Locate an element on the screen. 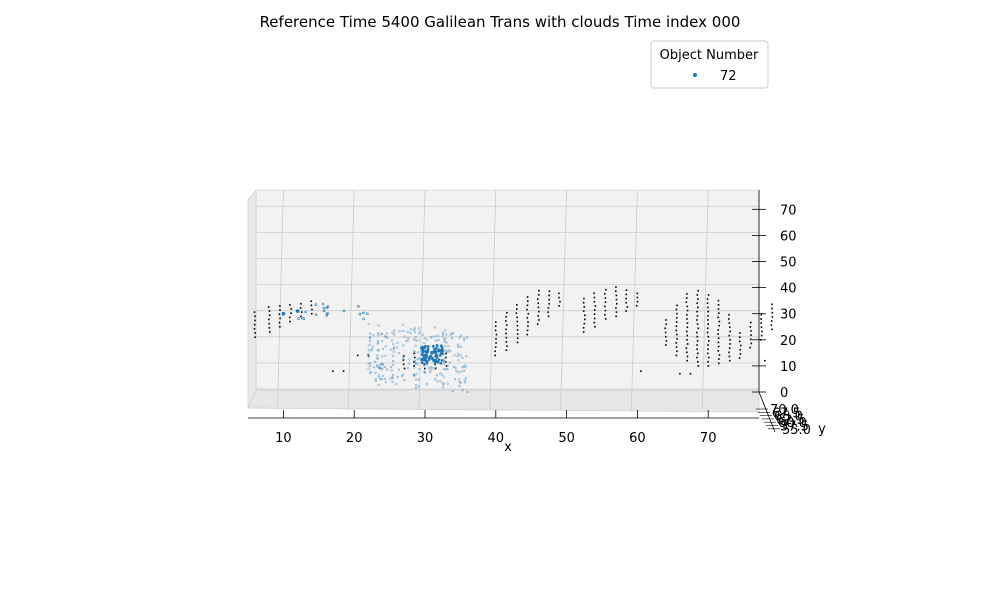  y-tick-label: 67.5 is located at coordinates (786, 413).